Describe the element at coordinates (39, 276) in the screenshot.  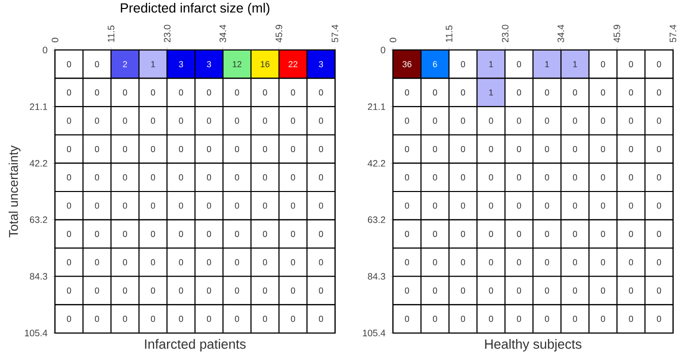
I see `y-tick-label: 84.3` at that location.